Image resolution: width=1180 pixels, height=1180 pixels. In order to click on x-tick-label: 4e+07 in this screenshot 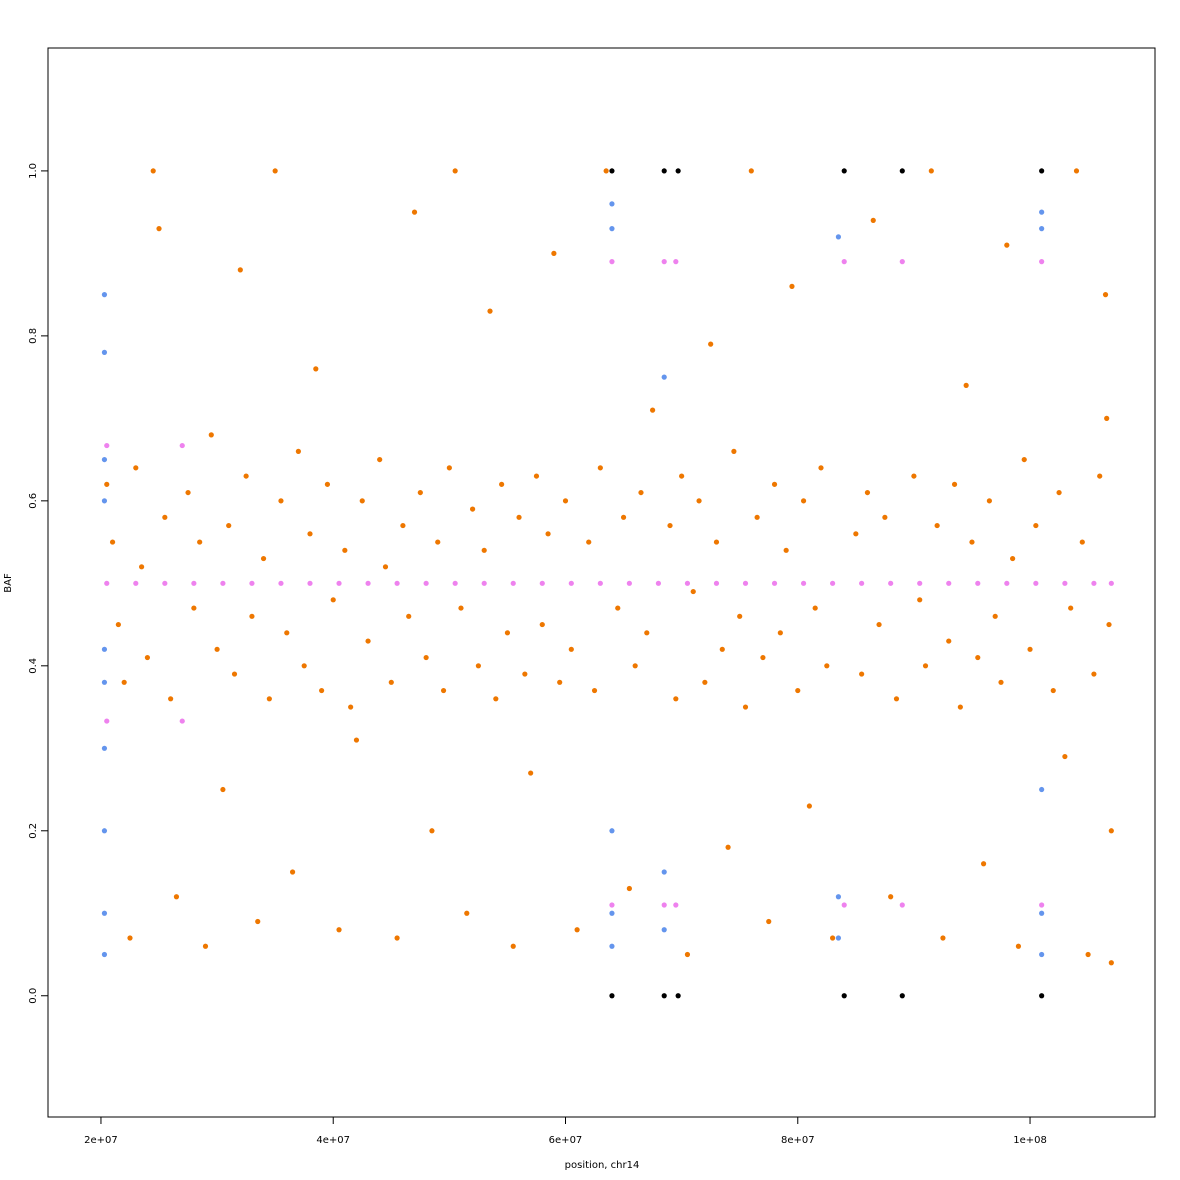, I will do `click(333, 1140)`.